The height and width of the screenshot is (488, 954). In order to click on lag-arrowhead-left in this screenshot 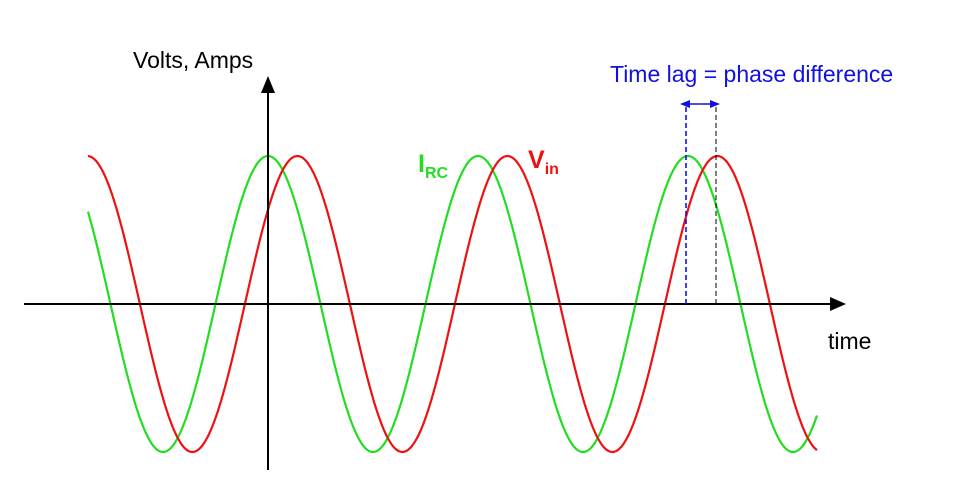, I will do `click(685, 104)`.